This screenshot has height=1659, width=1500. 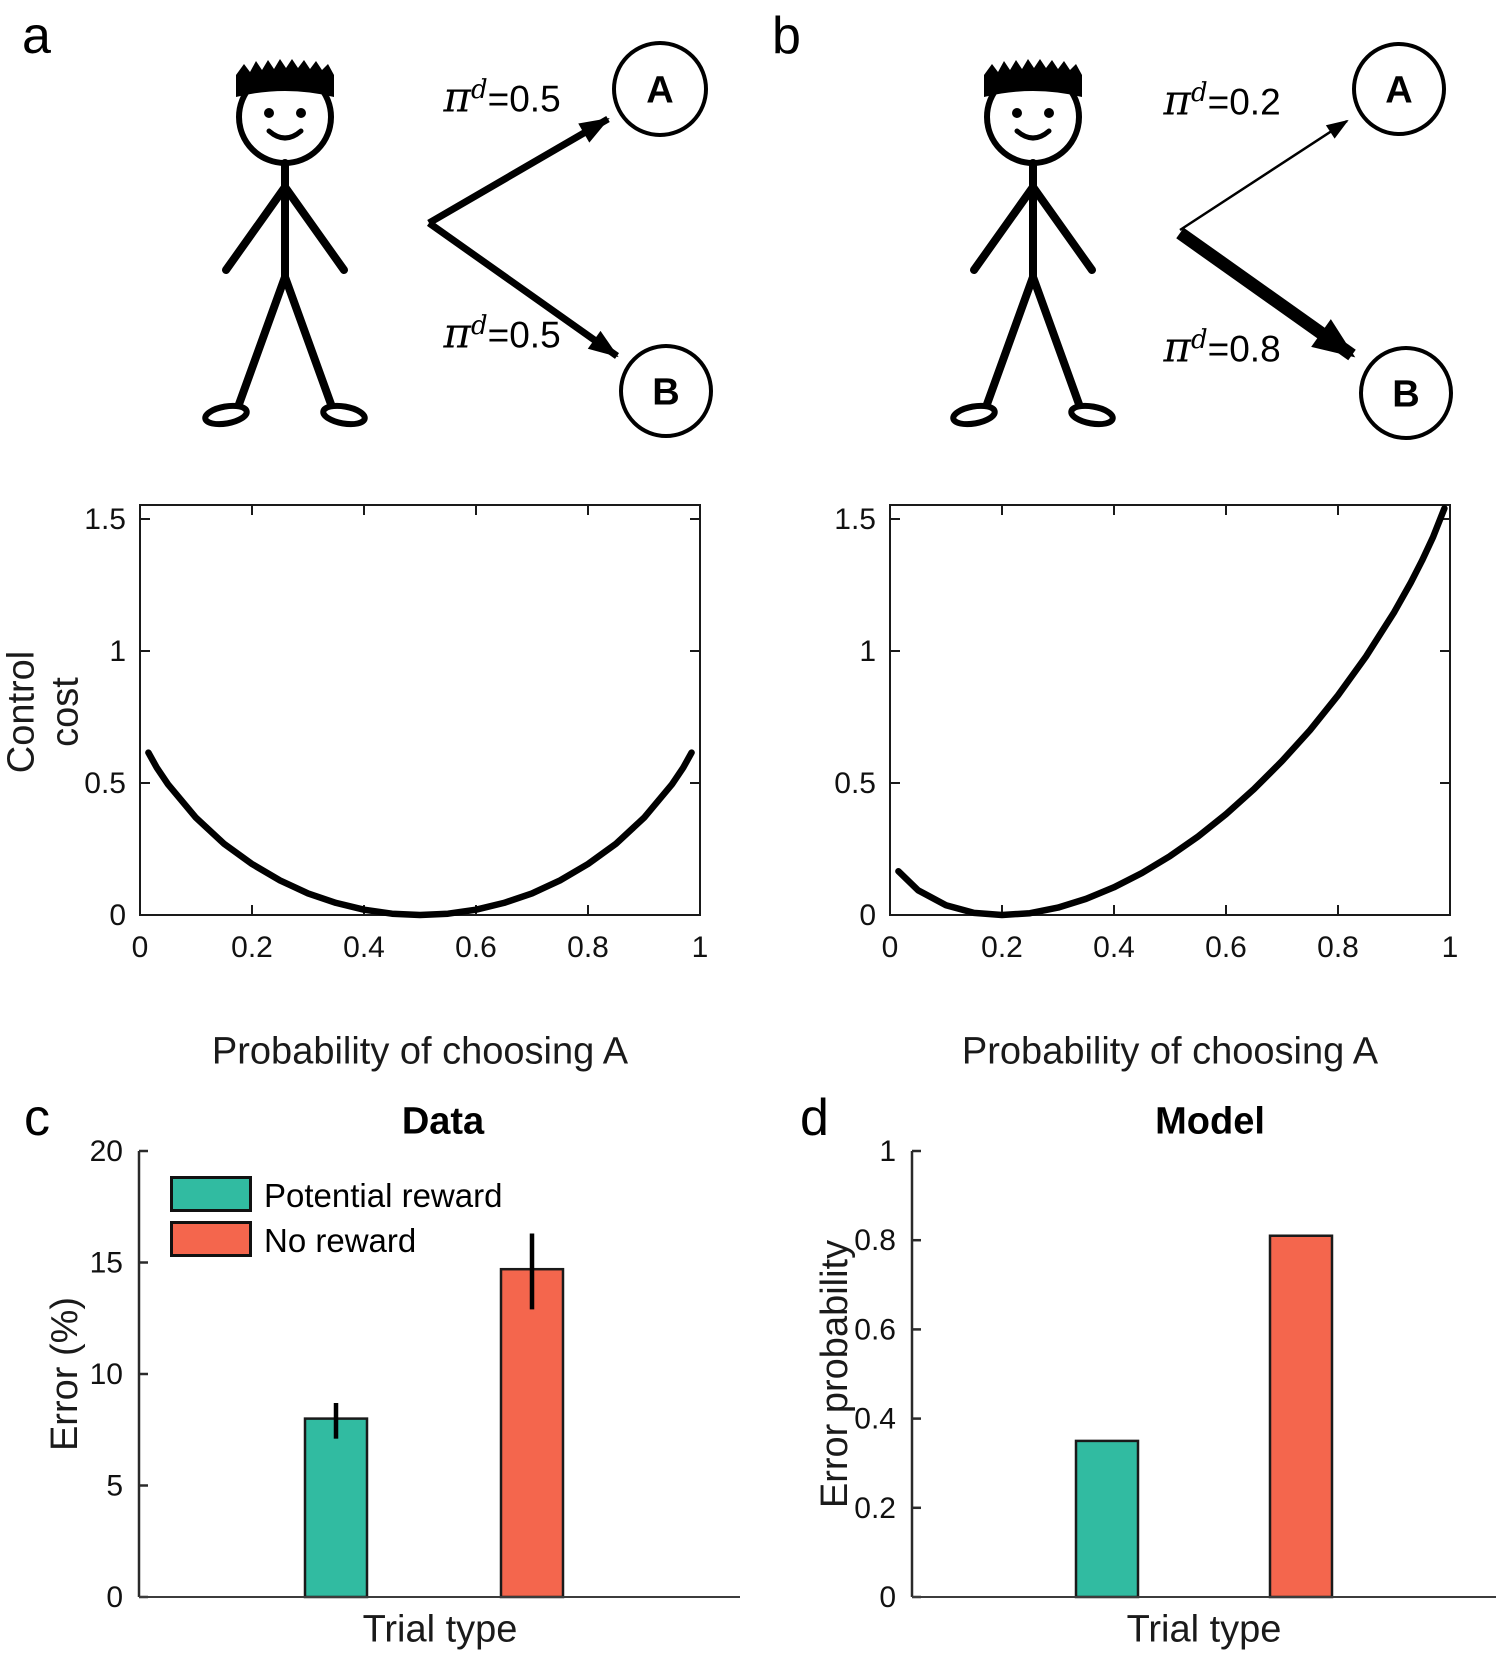 I want to click on panel-letter-b: b, so click(x=786, y=36).